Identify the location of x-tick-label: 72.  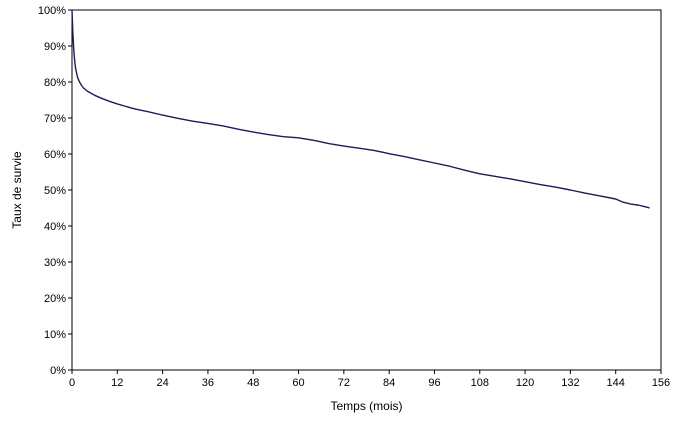
(344, 383).